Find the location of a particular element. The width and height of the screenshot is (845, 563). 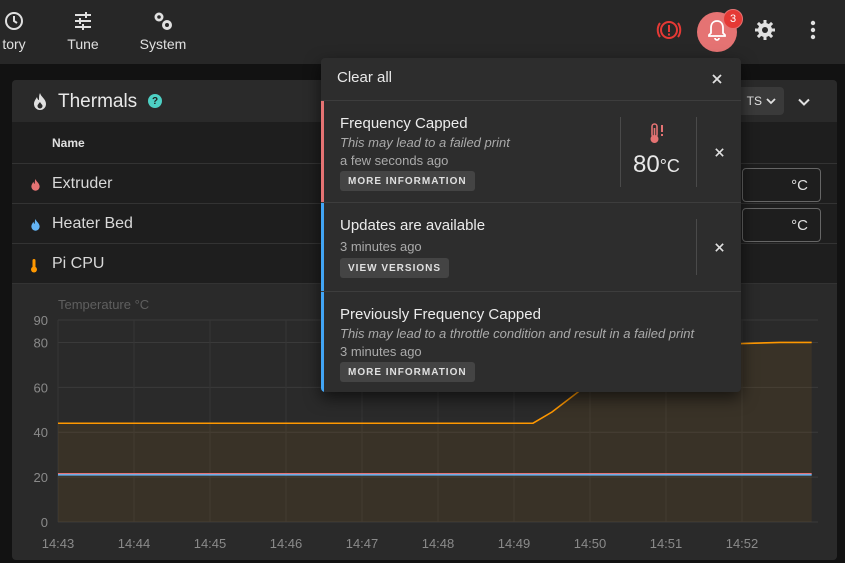

y-tick-label: 80 is located at coordinates (41, 342).